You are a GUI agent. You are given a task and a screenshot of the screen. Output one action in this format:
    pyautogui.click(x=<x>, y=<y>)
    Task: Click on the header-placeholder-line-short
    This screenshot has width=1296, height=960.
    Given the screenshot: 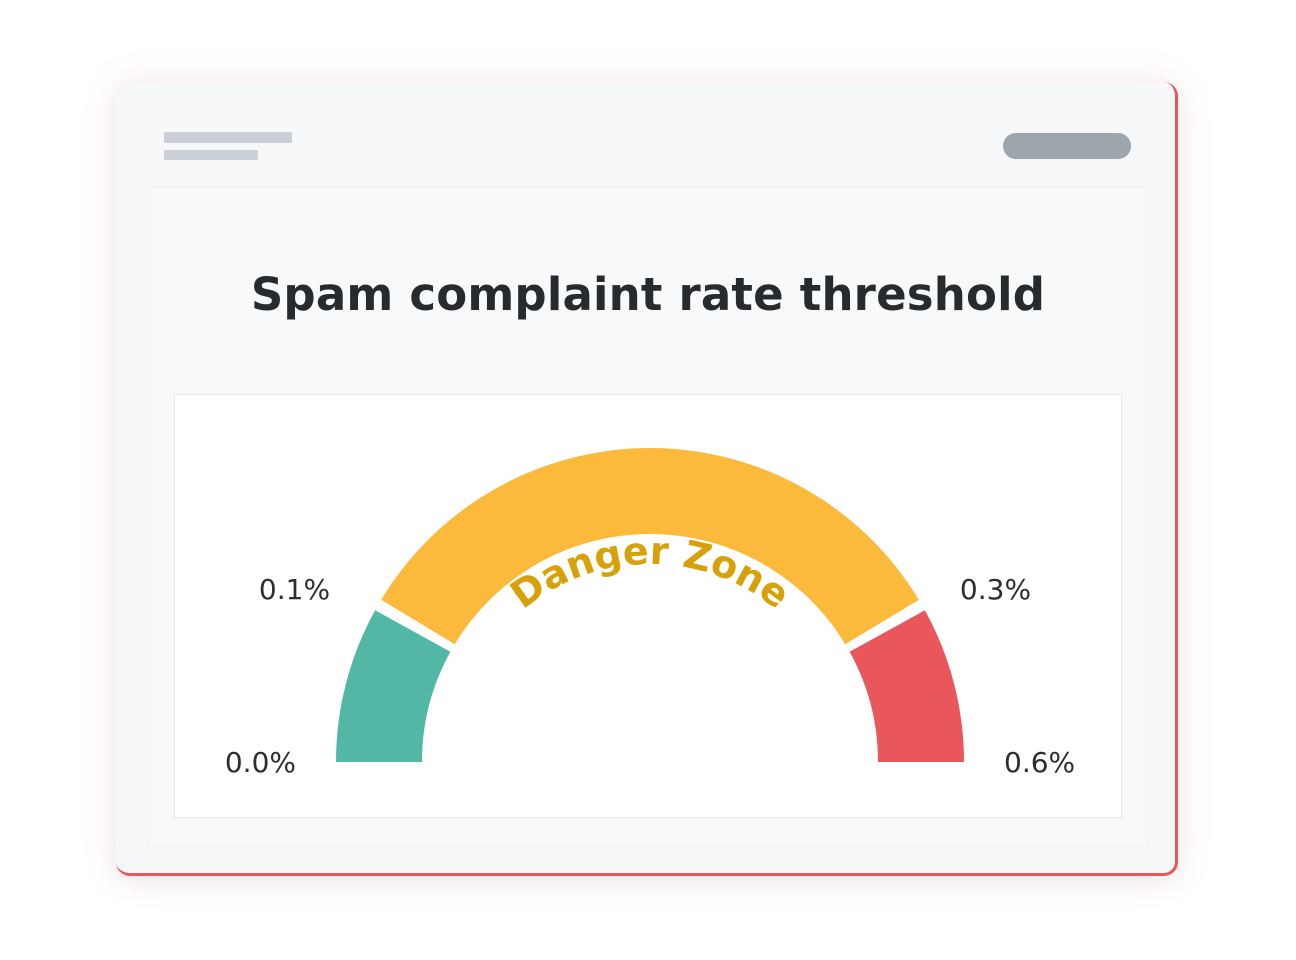 What is the action you would take?
    pyautogui.click(x=211, y=155)
    